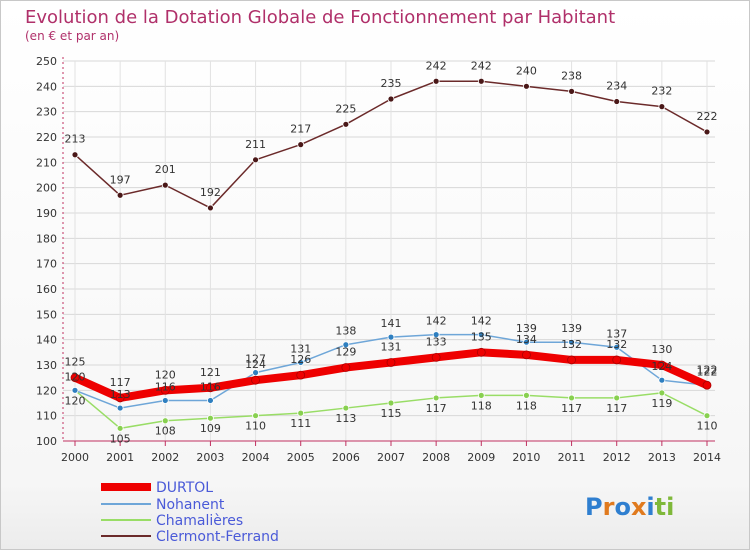 Image resolution: width=750 pixels, height=551 pixels. What do you see at coordinates (661, 91) in the screenshot?
I see `data-label: 232` at bounding box center [661, 91].